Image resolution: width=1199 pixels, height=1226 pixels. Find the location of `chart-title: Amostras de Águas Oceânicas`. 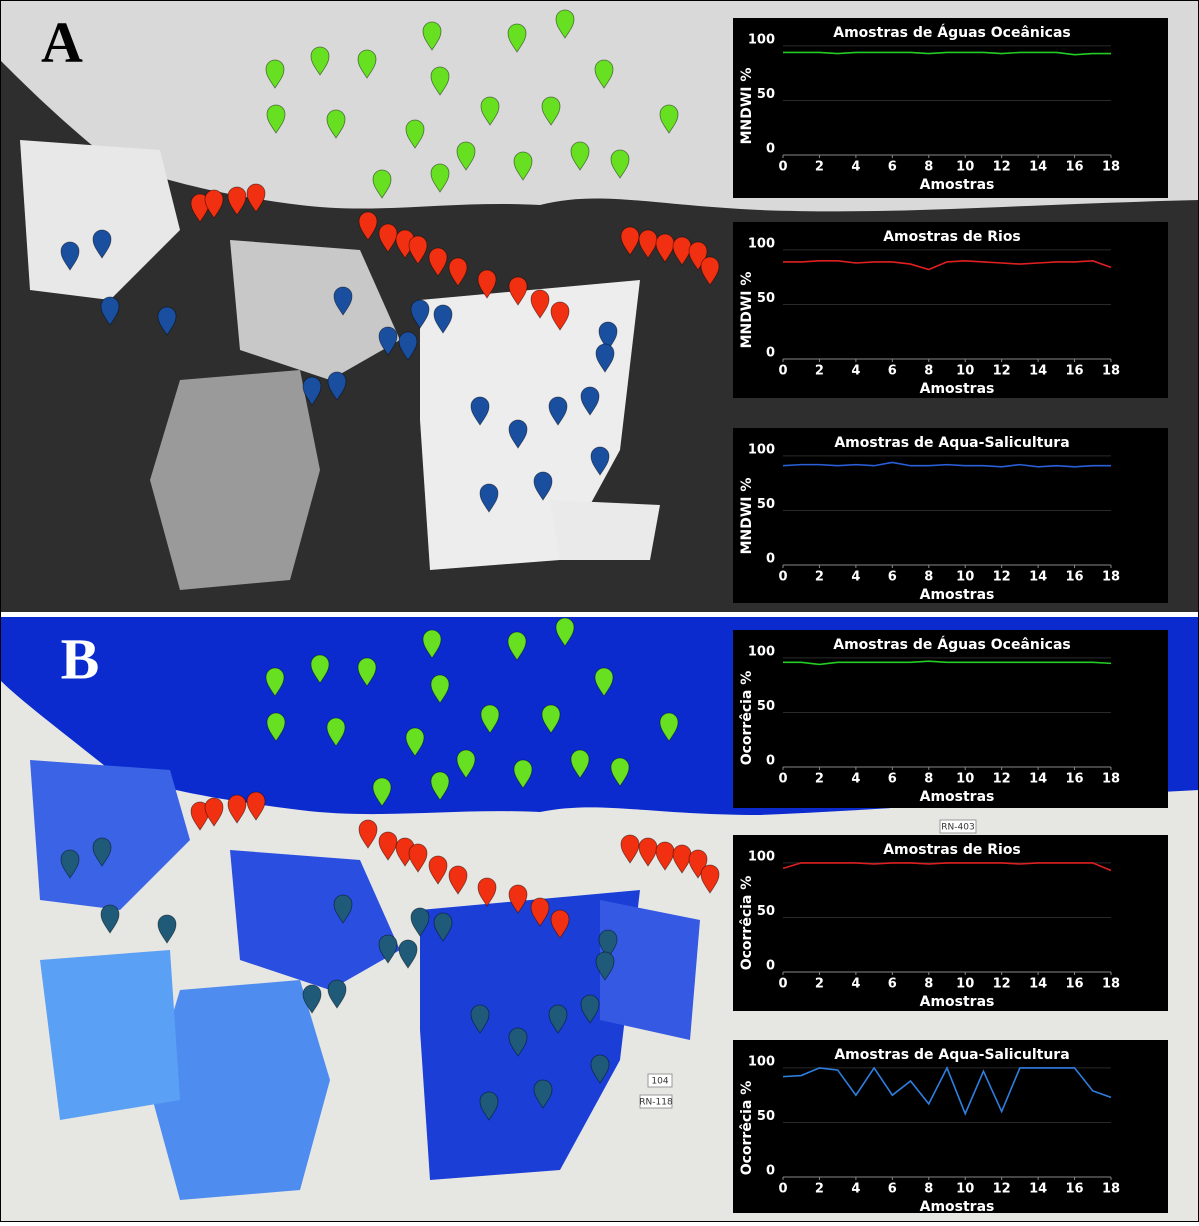

chart-title: Amostras de Águas Oceânicas is located at coordinates (951, 644).